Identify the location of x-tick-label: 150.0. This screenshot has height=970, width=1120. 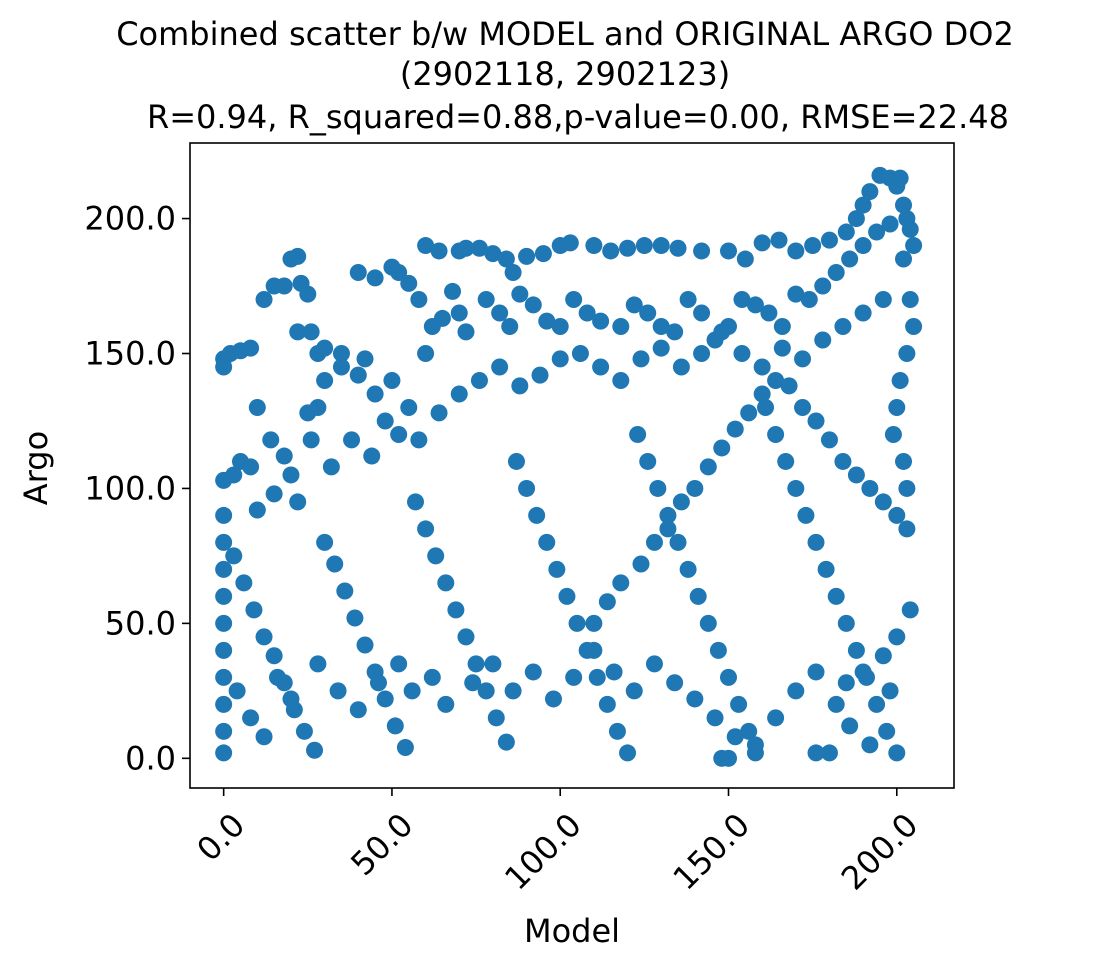
(711, 852).